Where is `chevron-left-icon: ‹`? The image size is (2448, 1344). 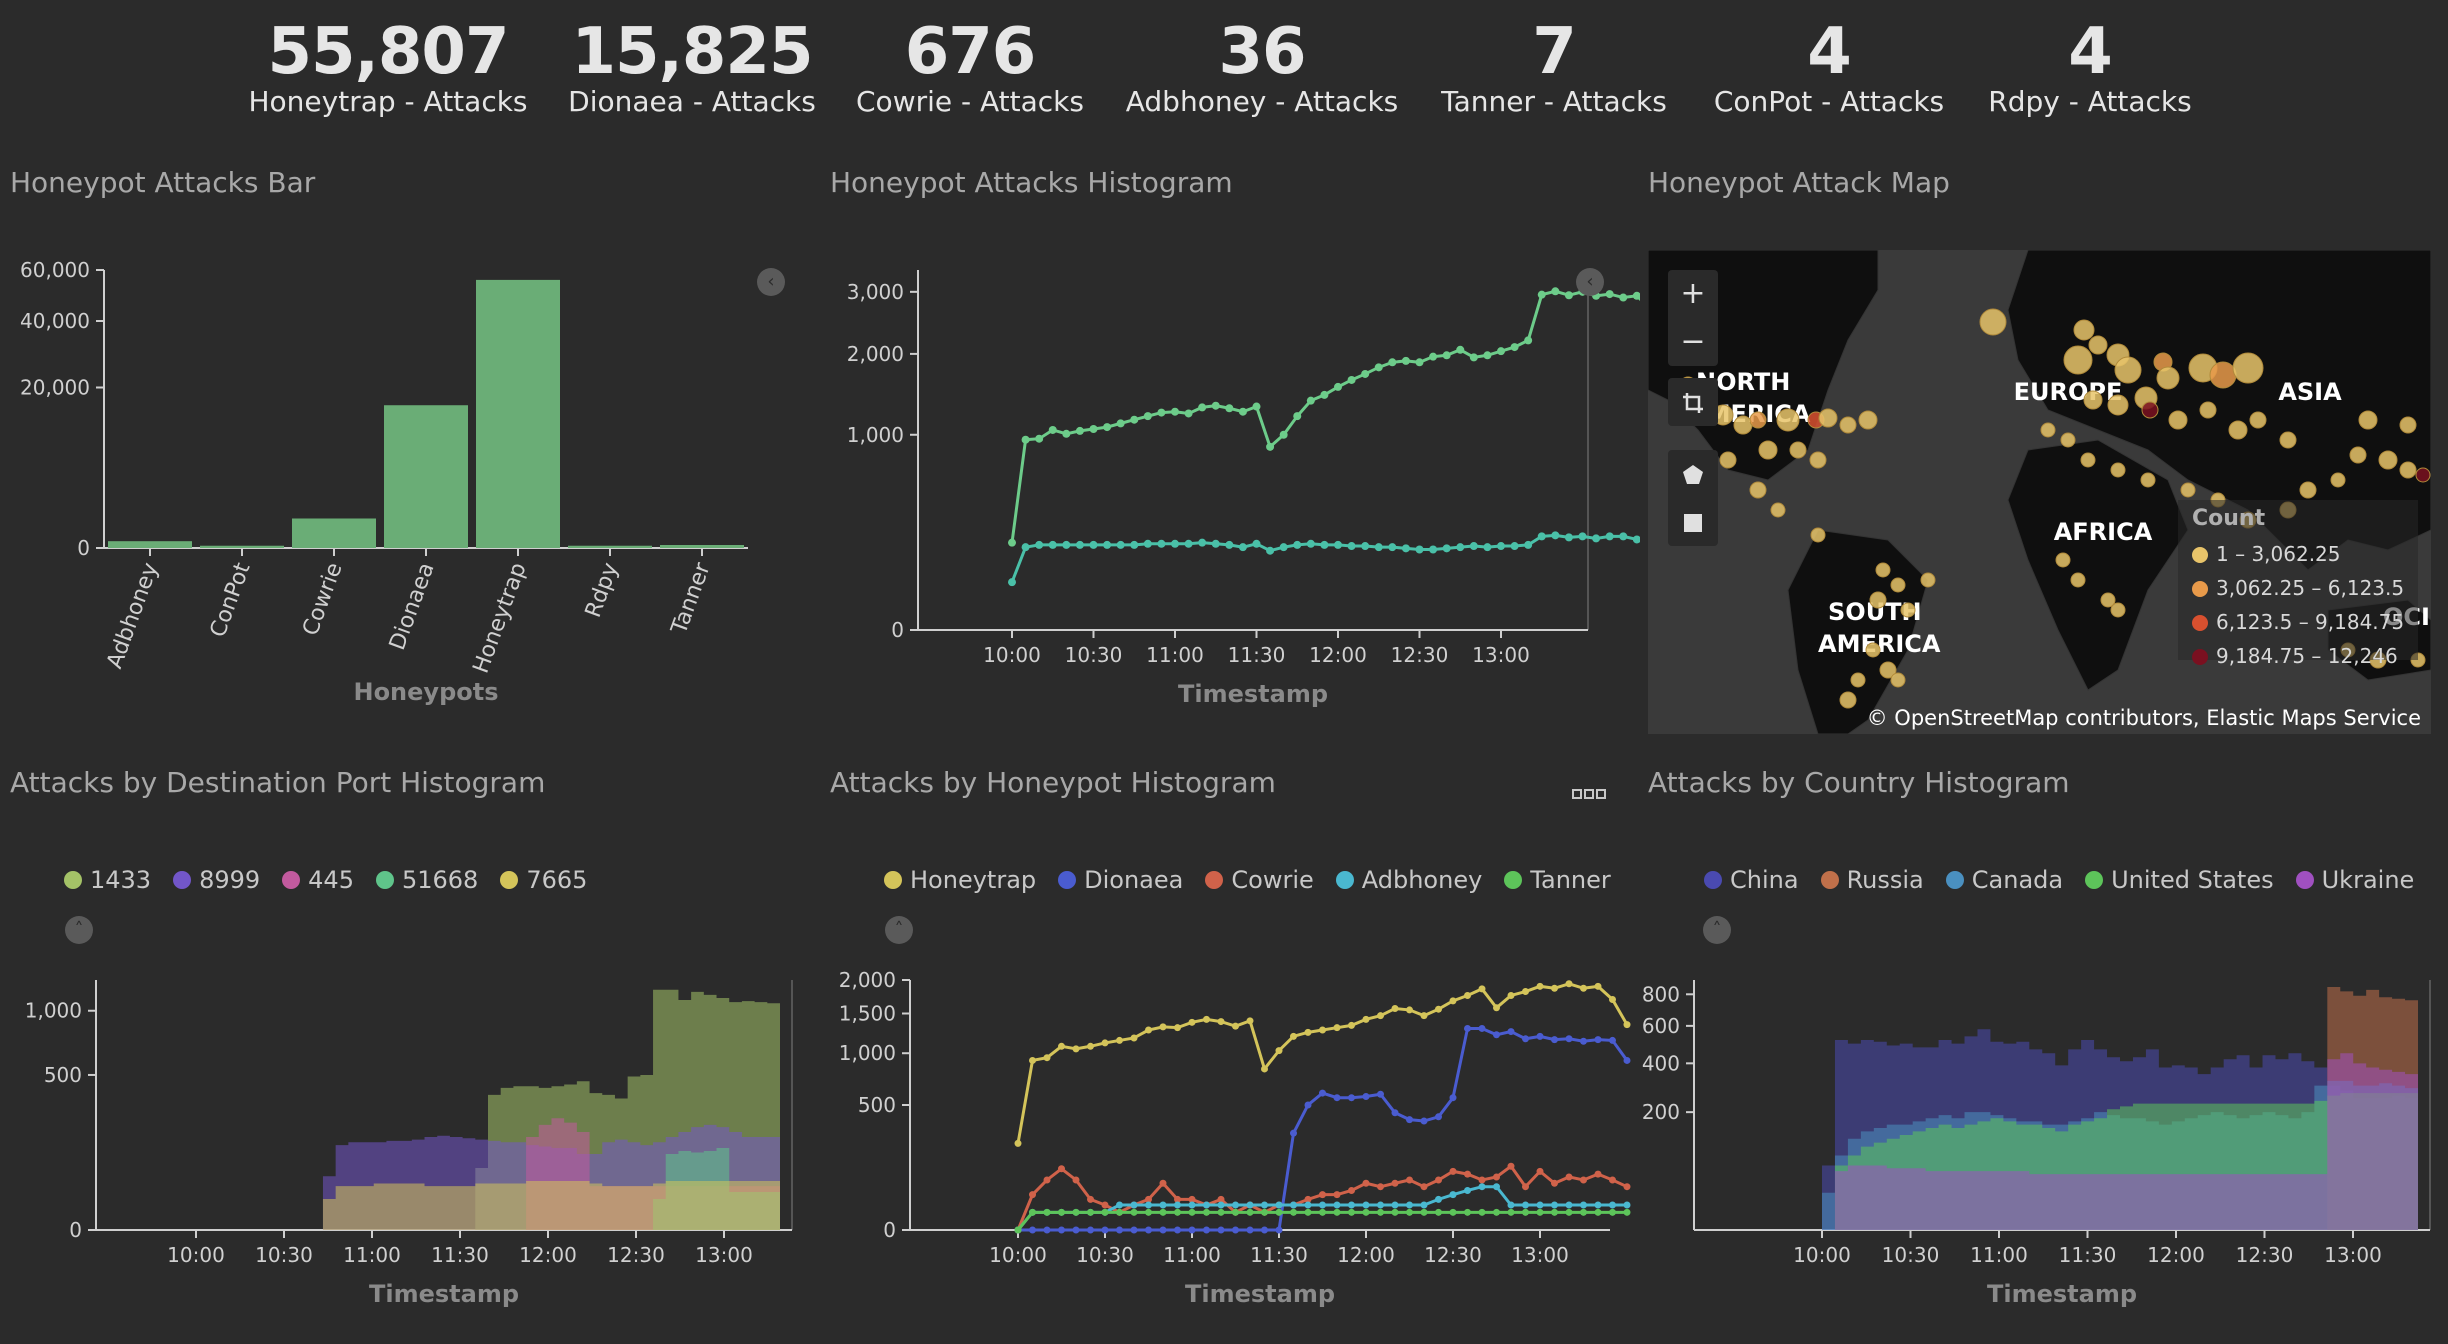 chevron-left-icon: ‹ is located at coordinates (771, 281).